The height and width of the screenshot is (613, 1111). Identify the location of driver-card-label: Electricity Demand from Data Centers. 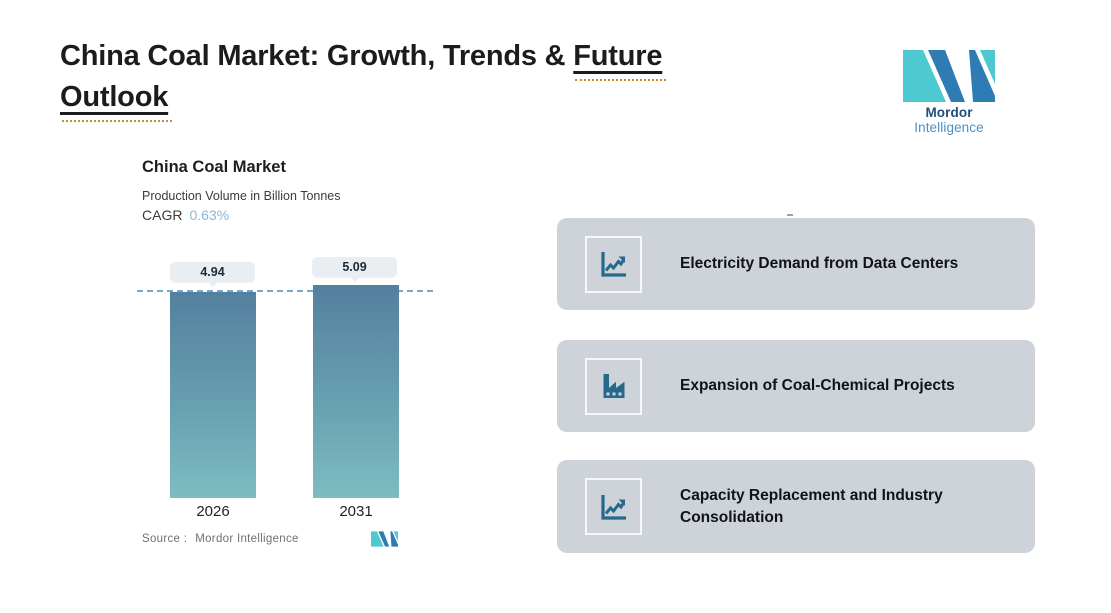
(819, 263).